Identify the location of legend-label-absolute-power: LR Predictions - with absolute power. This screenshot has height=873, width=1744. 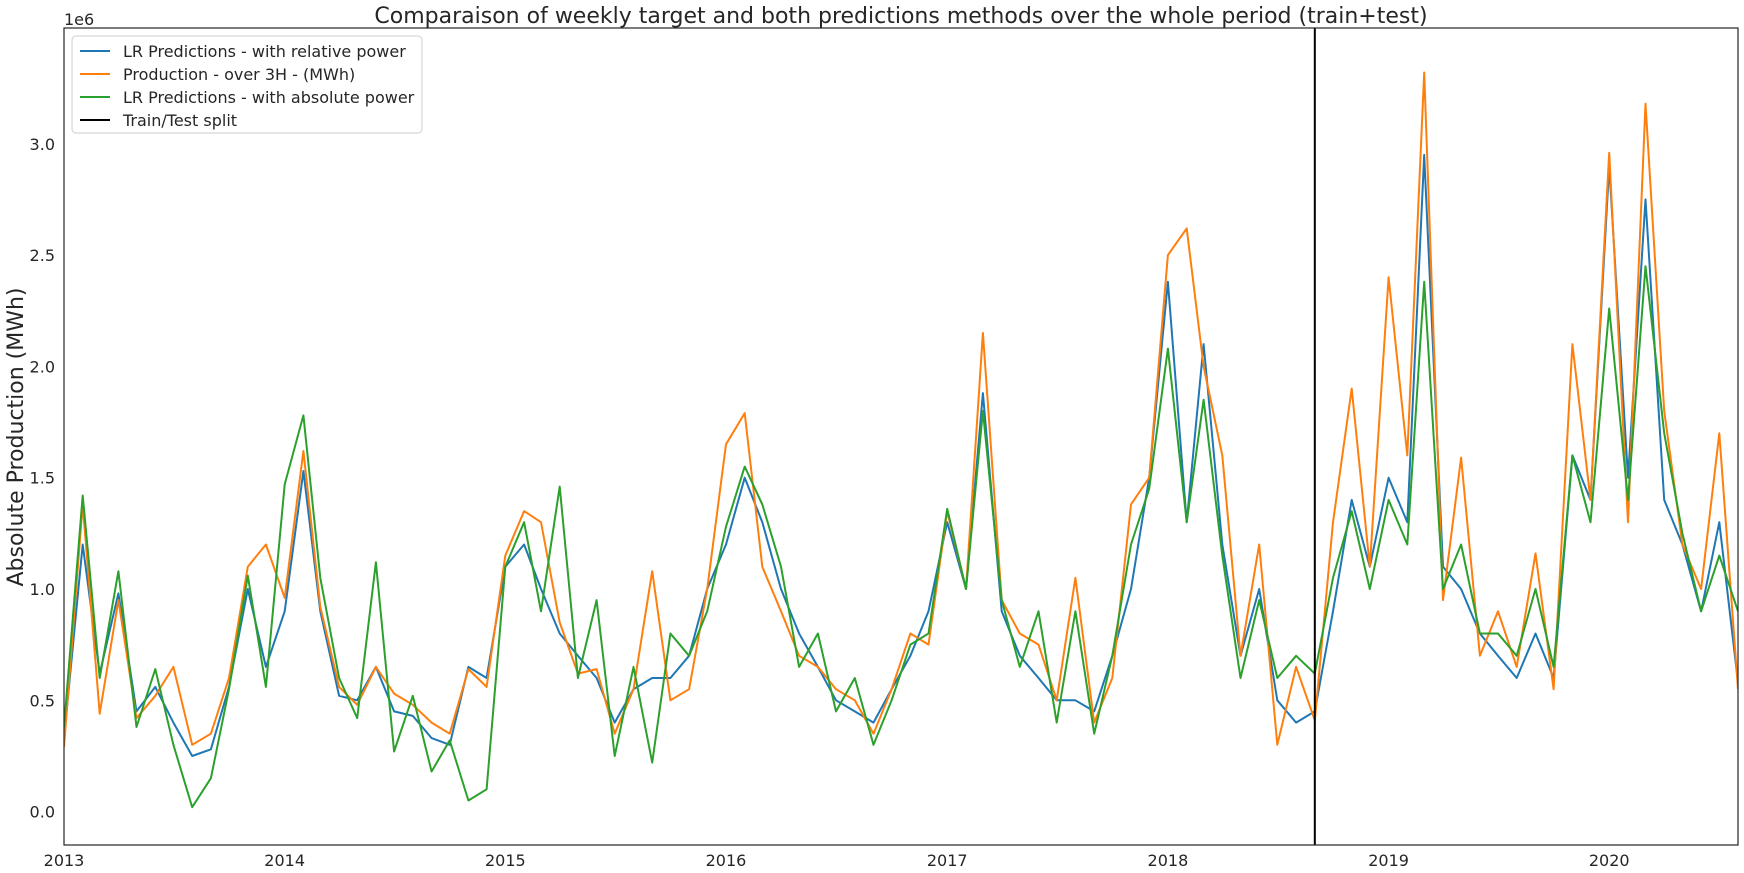
(269, 97).